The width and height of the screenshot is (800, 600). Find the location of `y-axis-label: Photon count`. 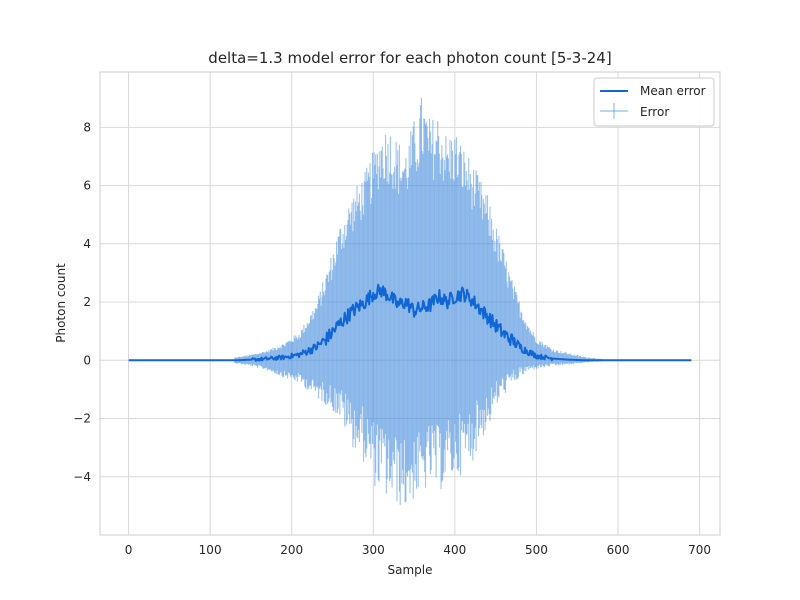

y-axis-label: Photon count is located at coordinates (61, 303).